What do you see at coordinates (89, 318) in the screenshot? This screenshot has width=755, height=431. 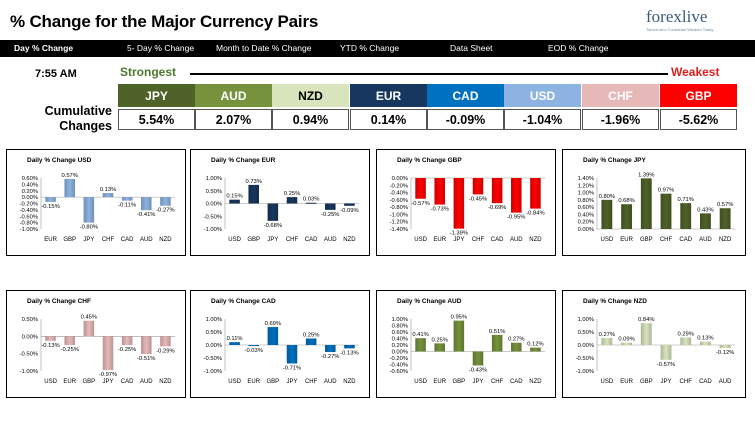 I see `data-label: 0.45%` at bounding box center [89, 318].